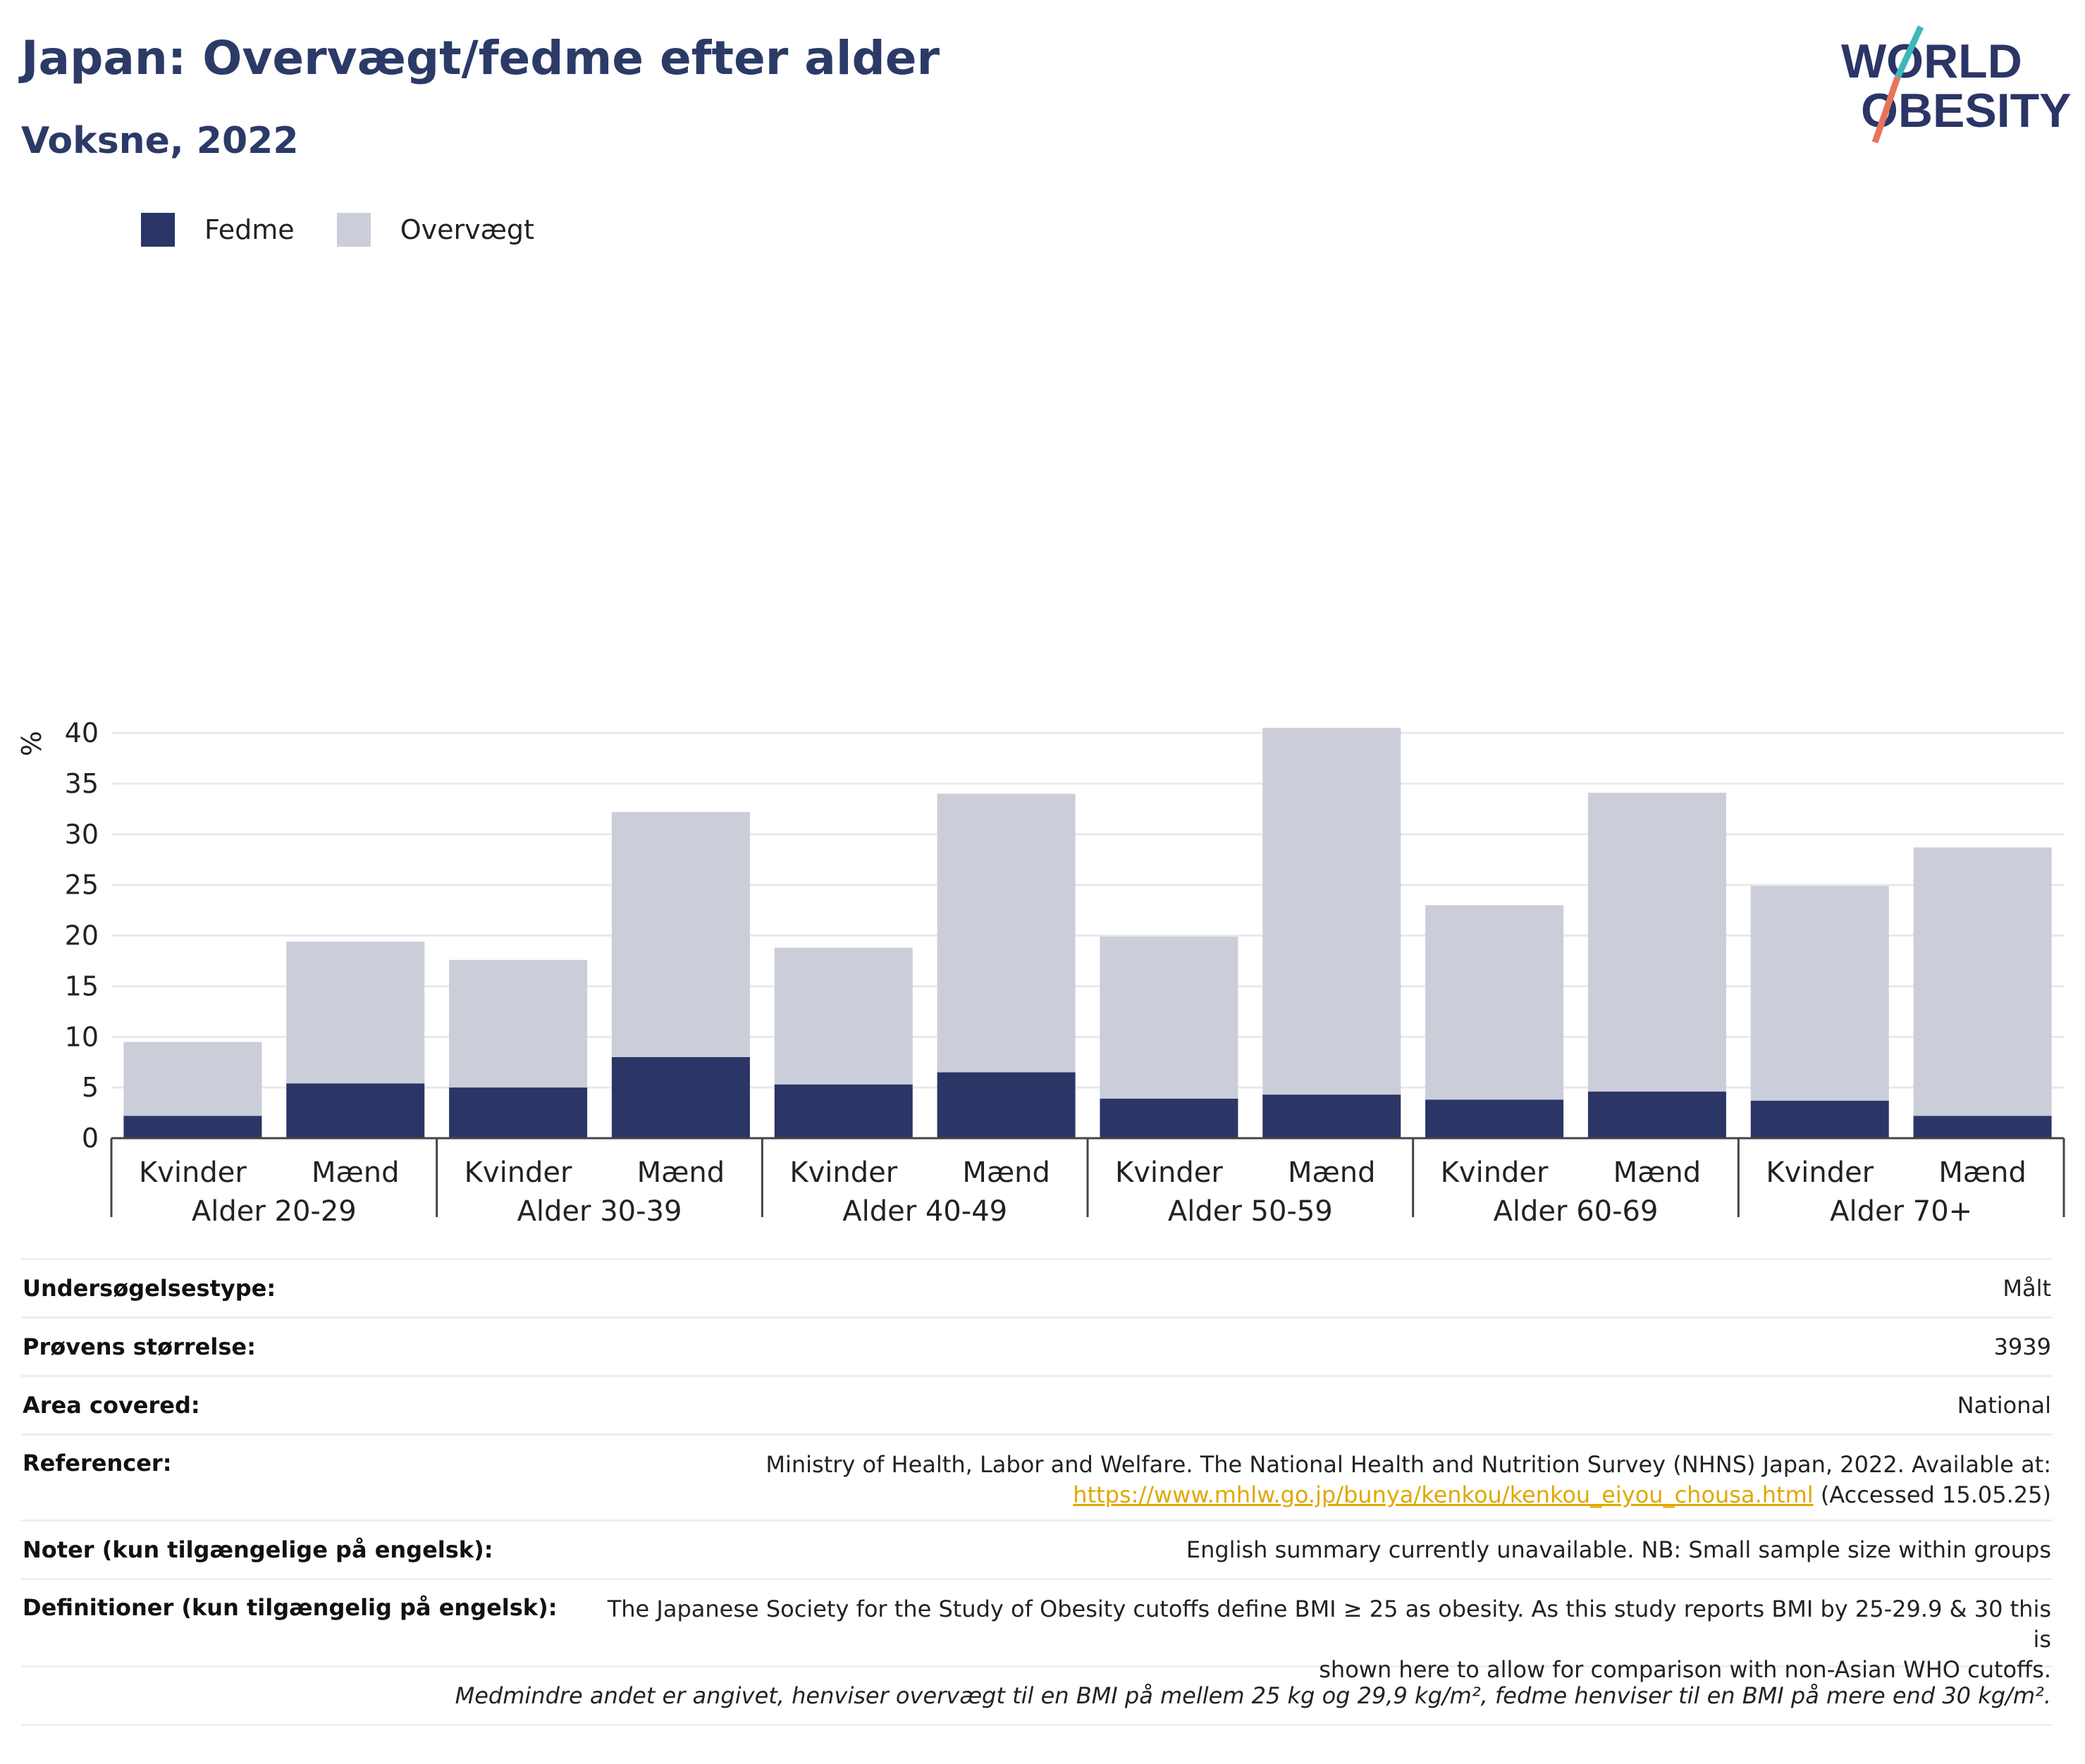 This screenshot has height=1764, width=2085. I want to click on y-tick-label: 35, so click(82, 783).